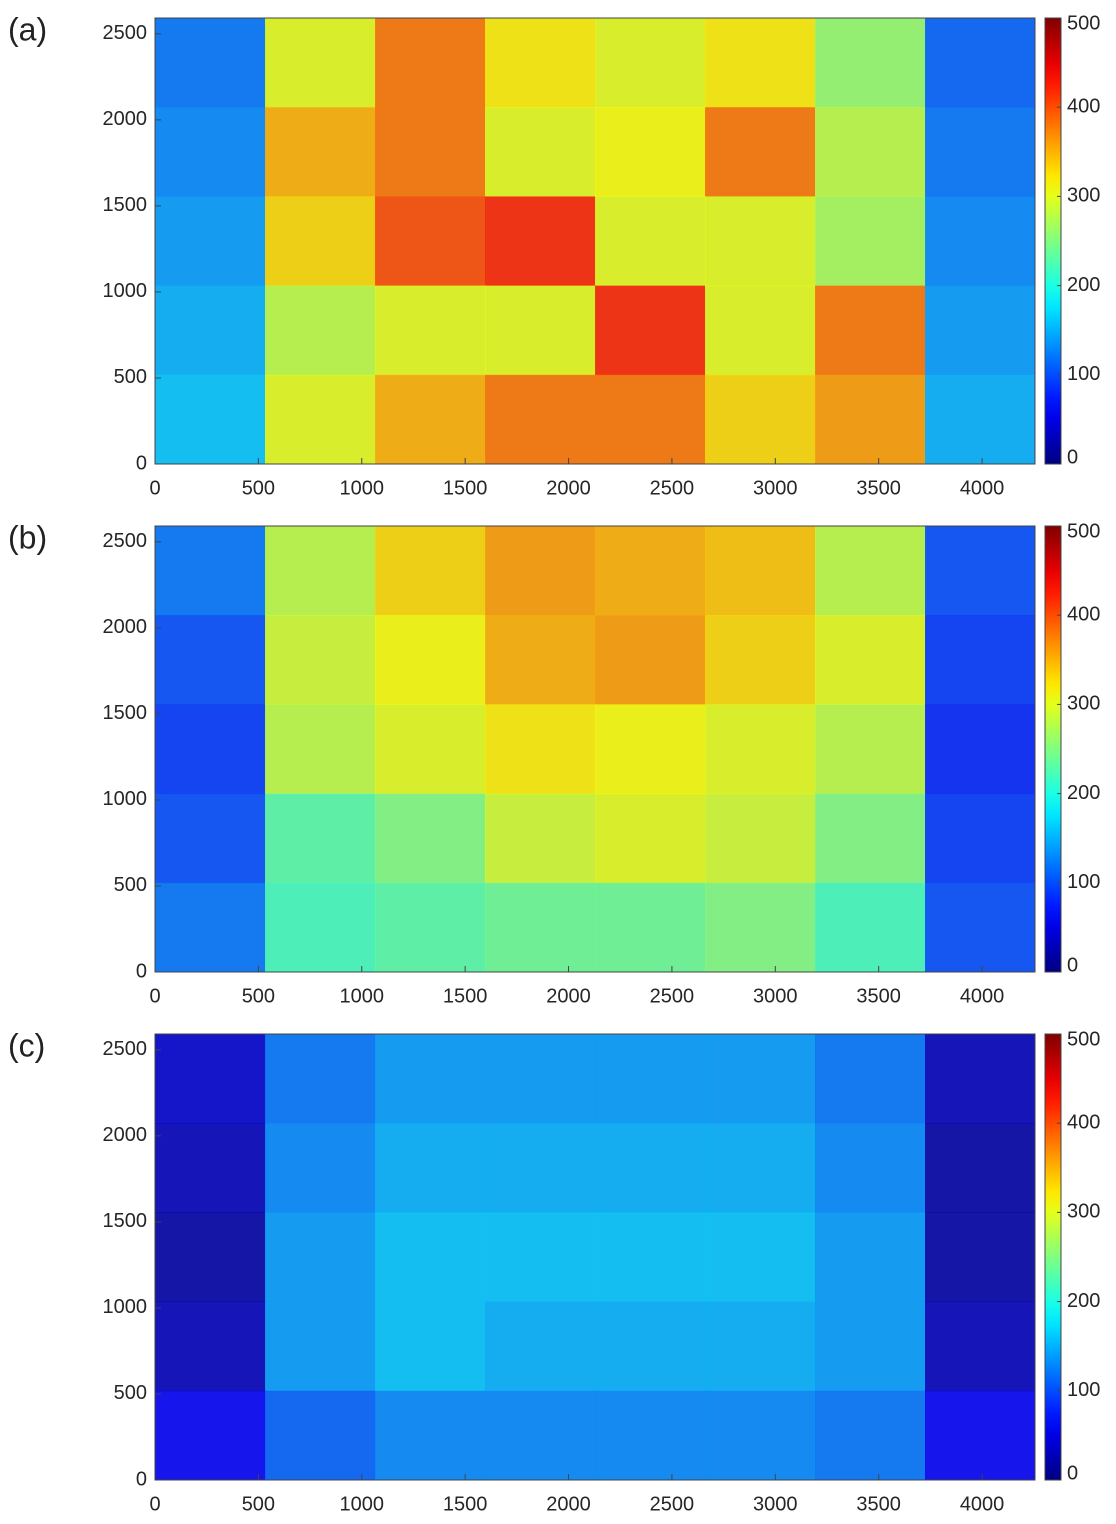 This screenshot has width=1116, height=1524. Describe the element at coordinates (465, 1504) in the screenshot. I see `x-tick-label: 1500` at that location.